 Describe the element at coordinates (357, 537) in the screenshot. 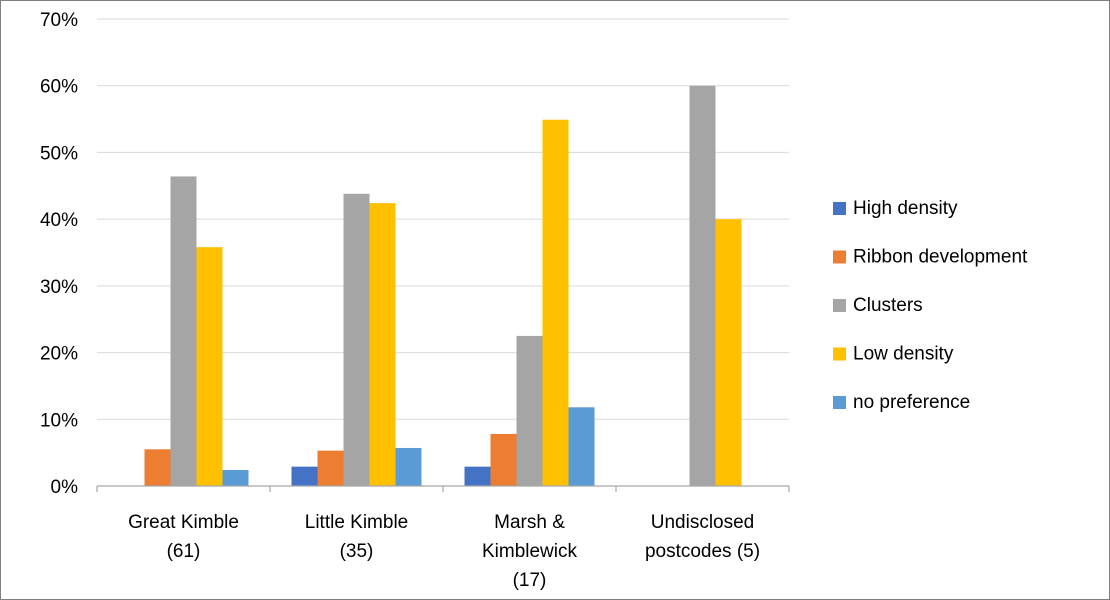

I see `category-label: Little Kimble (35)` at that location.